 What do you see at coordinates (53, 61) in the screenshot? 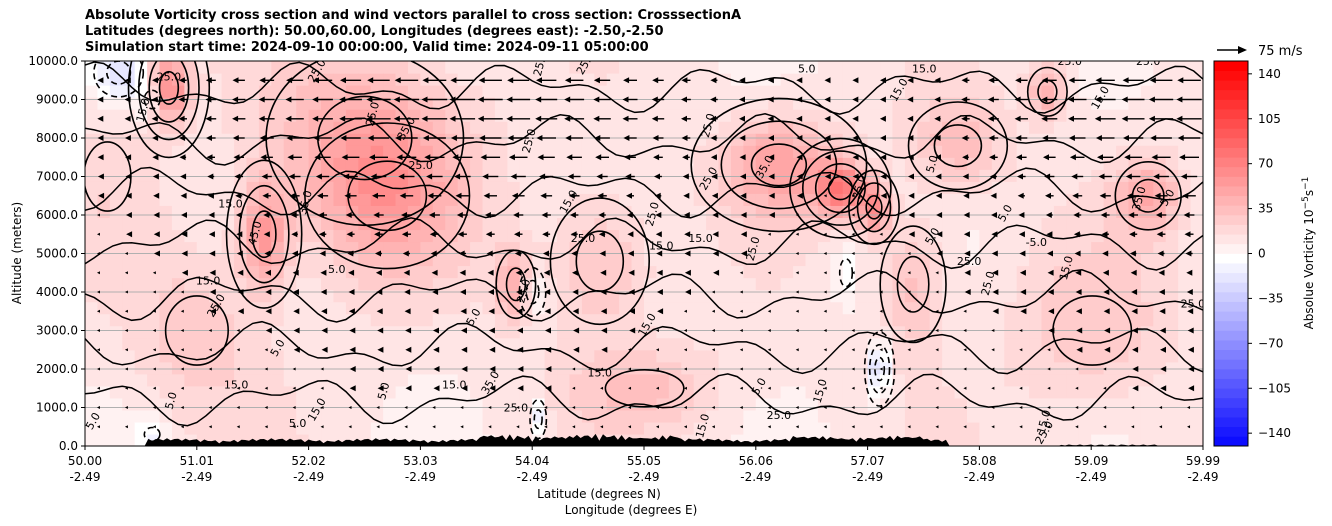
I see `y-tick-label: 10000.0` at bounding box center [53, 61].